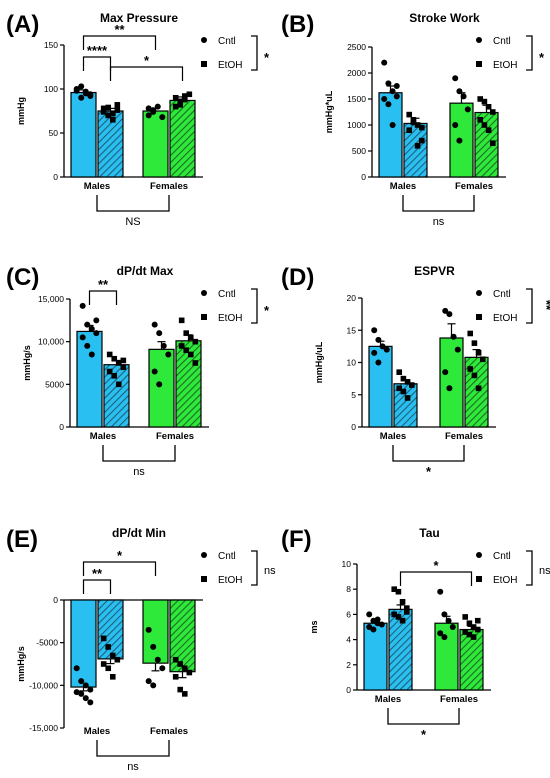 The width and height of the screenshot is (550, 778). Describe the element at coordinates (54, 384) in the screenshot. I see `y-tick-label: 5000` at that location.